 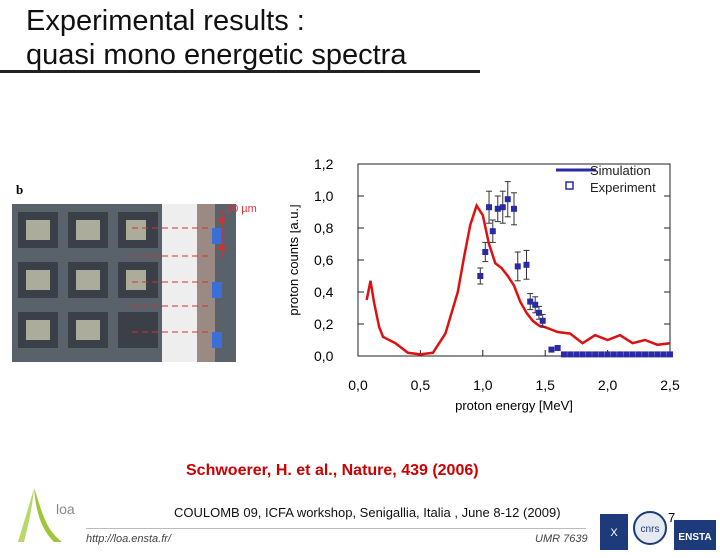 I want to click on title-line-2: quasi mono energetic spectra, so click(x=216, y=55).